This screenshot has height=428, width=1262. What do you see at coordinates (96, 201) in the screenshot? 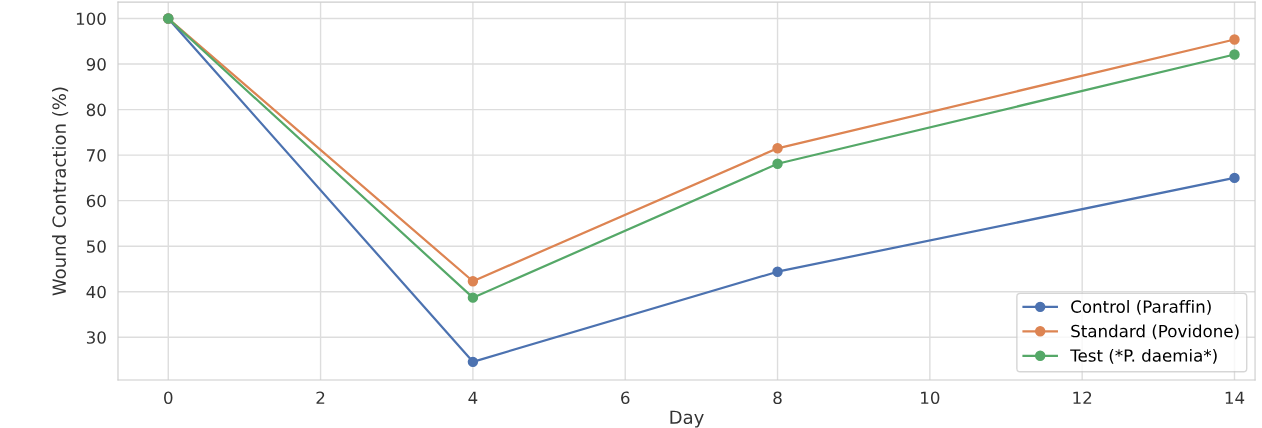
I see `y-tick-label: 60` at bounding box center [96, 201].